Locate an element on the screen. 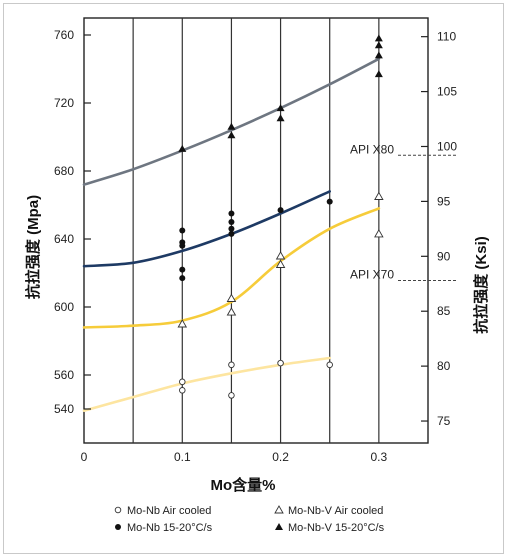 The image size is (509, 559). x-tick-label: 0.2 is located at coordinates (280, 457).